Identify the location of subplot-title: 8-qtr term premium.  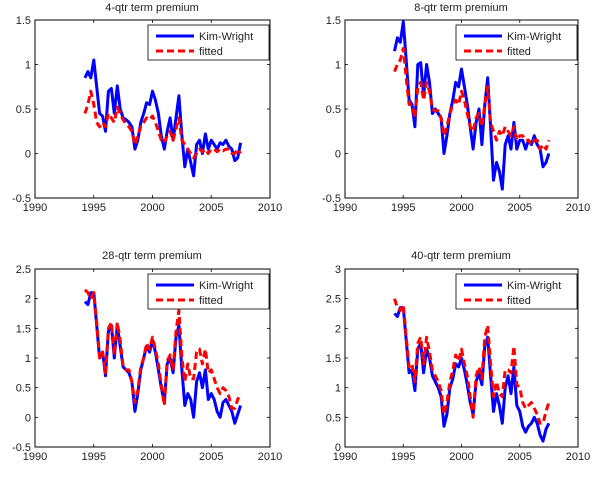
(461, 8).